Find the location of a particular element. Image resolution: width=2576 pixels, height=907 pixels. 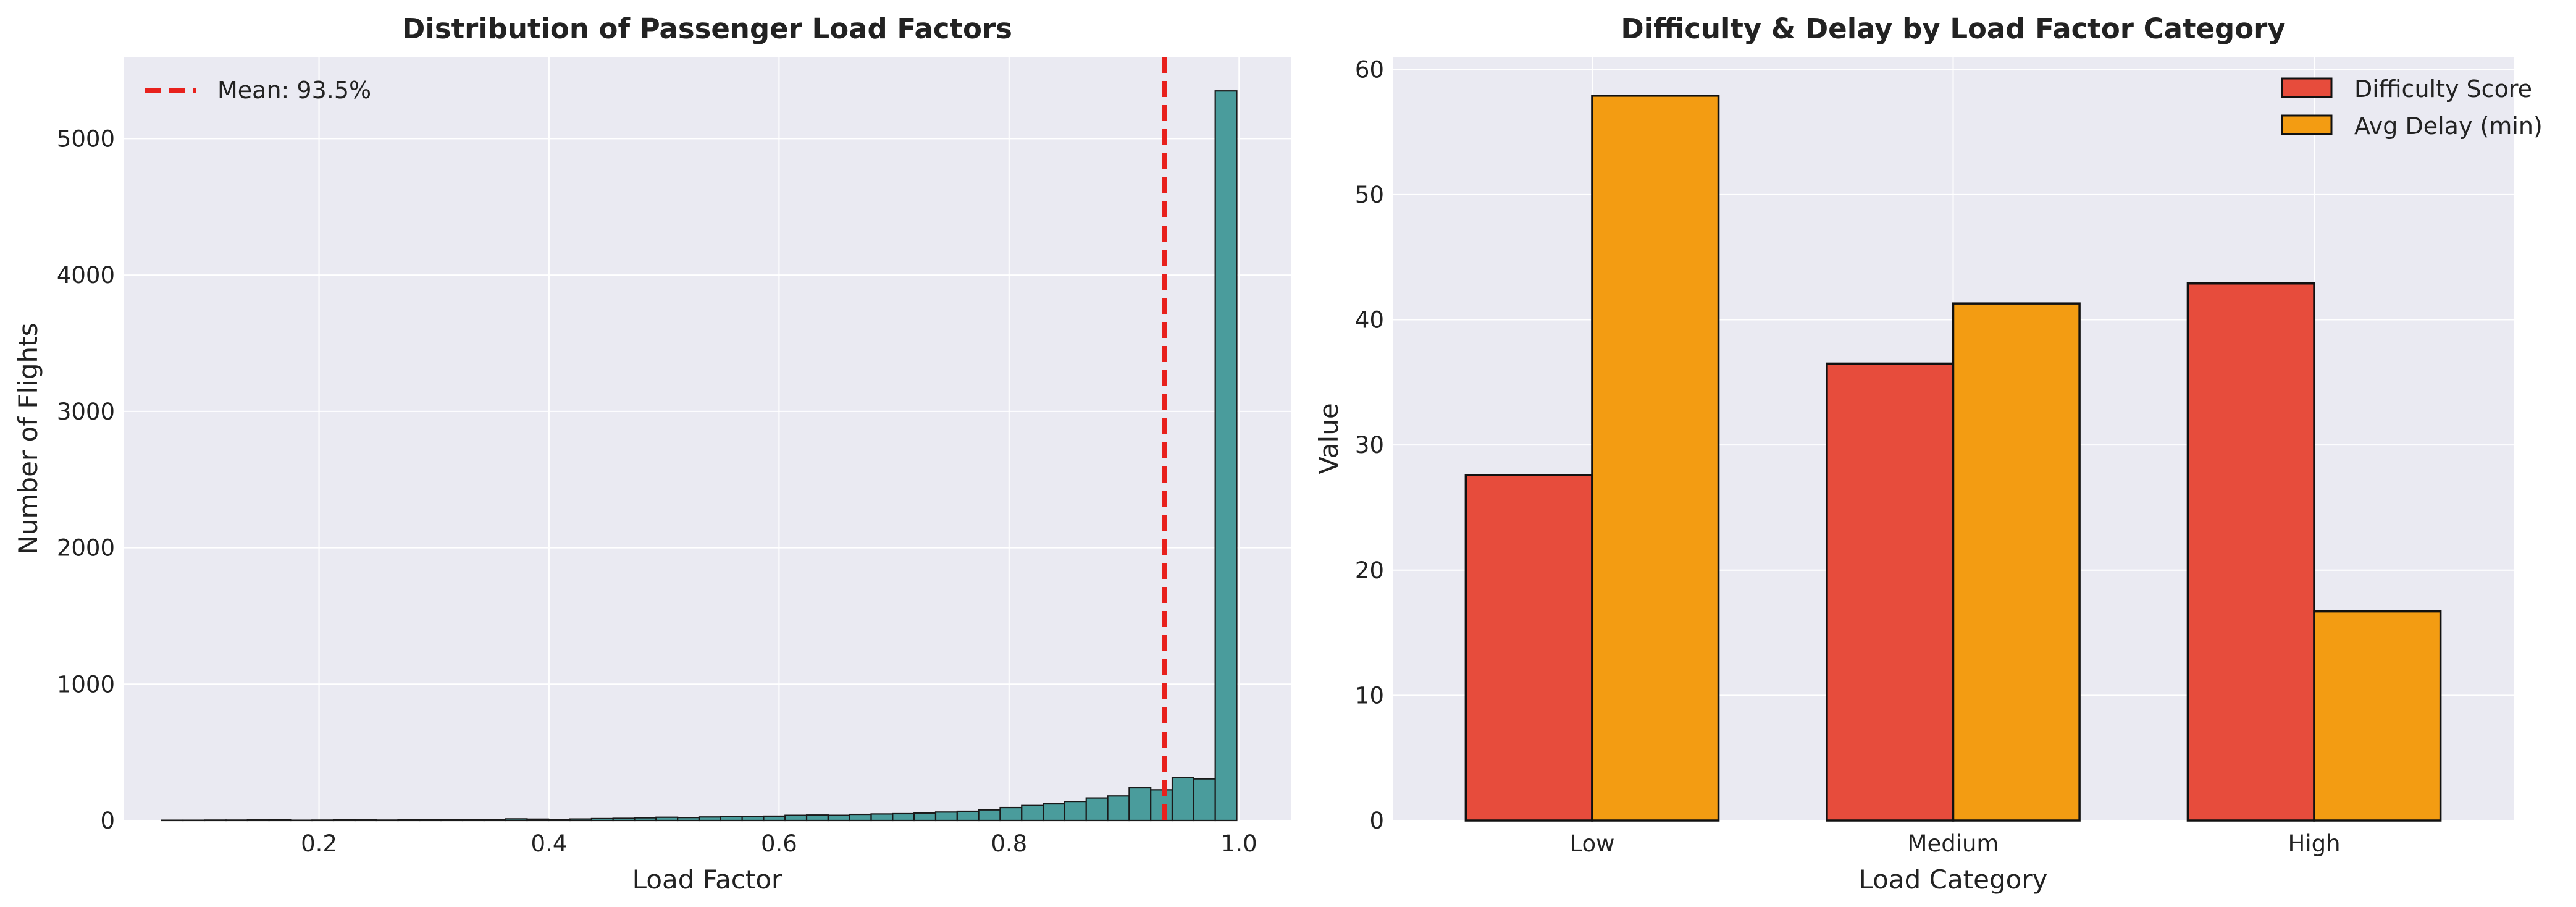

legend-difficulty-label: Difficulty Score is located at coordinates (2443, 89).